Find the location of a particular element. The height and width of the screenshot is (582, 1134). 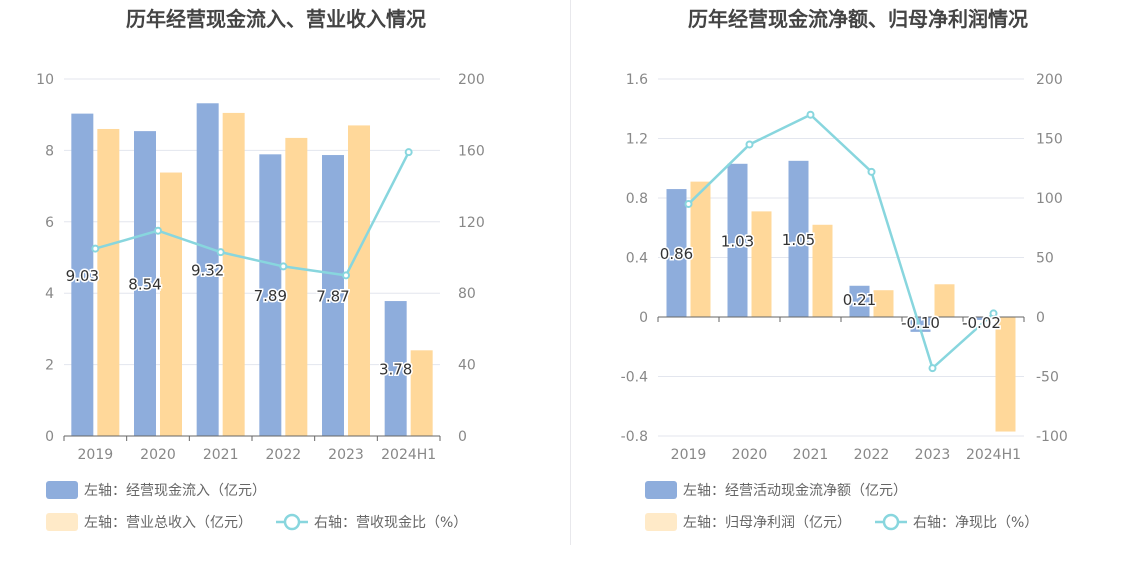

bar-data-label: 0.86 is located at coordinates (676, 254).